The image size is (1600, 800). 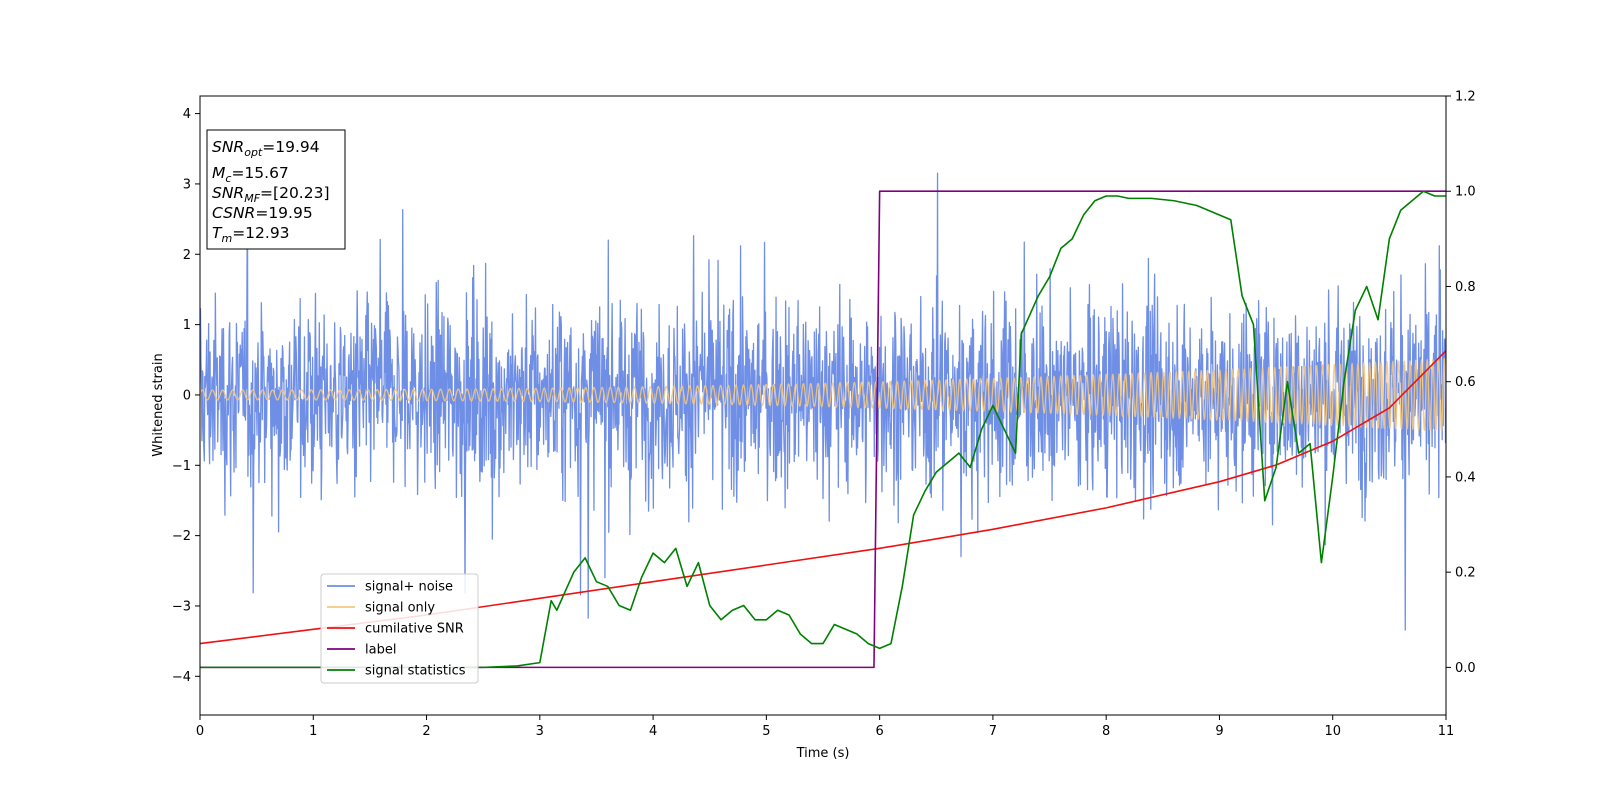 I want to click on y-left-tick-label: −2, so click(x=181, y=536).